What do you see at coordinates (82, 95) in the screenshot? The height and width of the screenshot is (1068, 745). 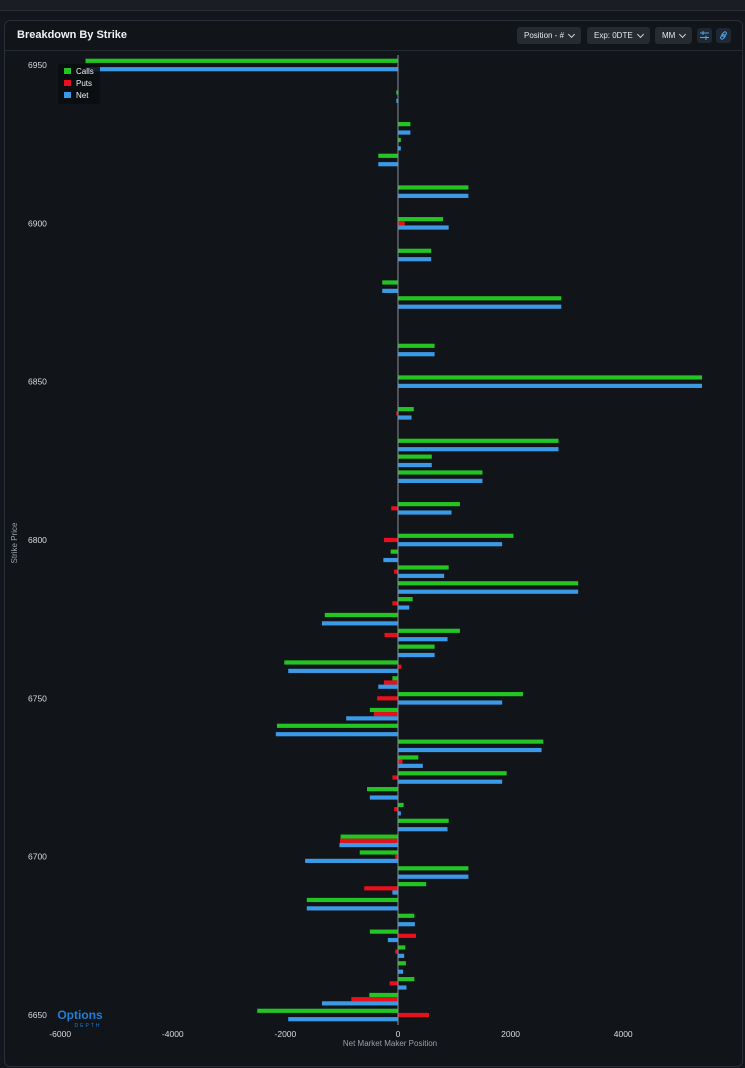 I see `legend-label-net: Net` at bounding box center [82, 95].